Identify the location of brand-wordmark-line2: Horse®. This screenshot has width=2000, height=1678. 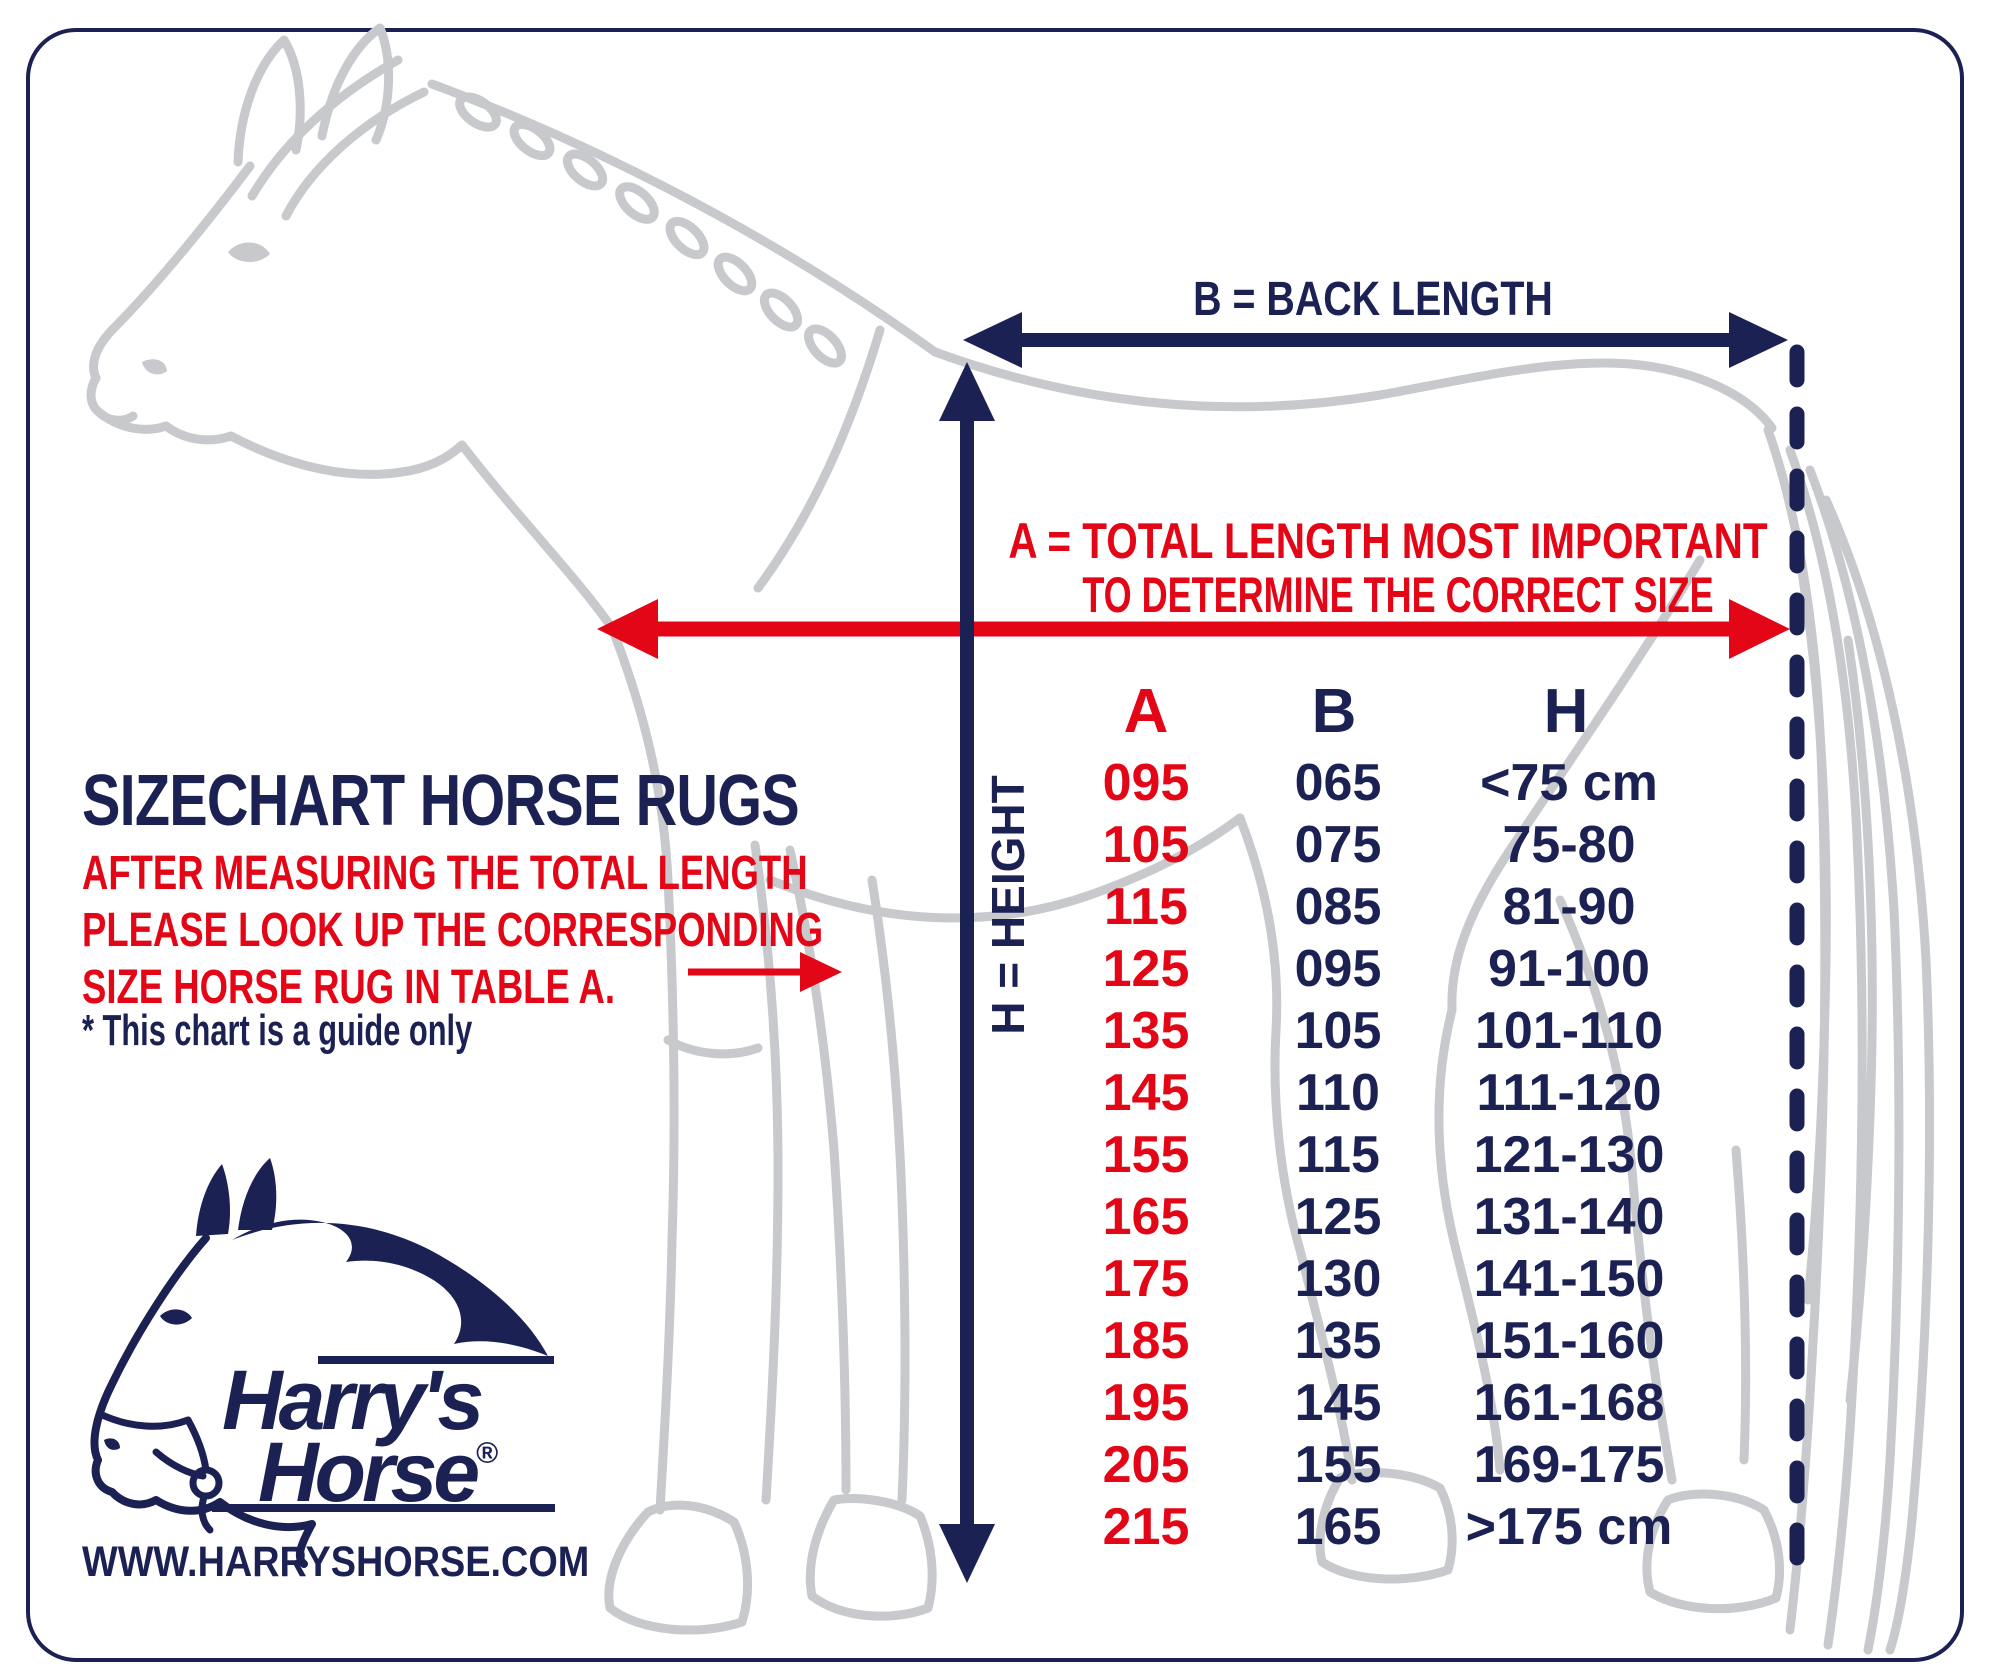
(378, 1472).